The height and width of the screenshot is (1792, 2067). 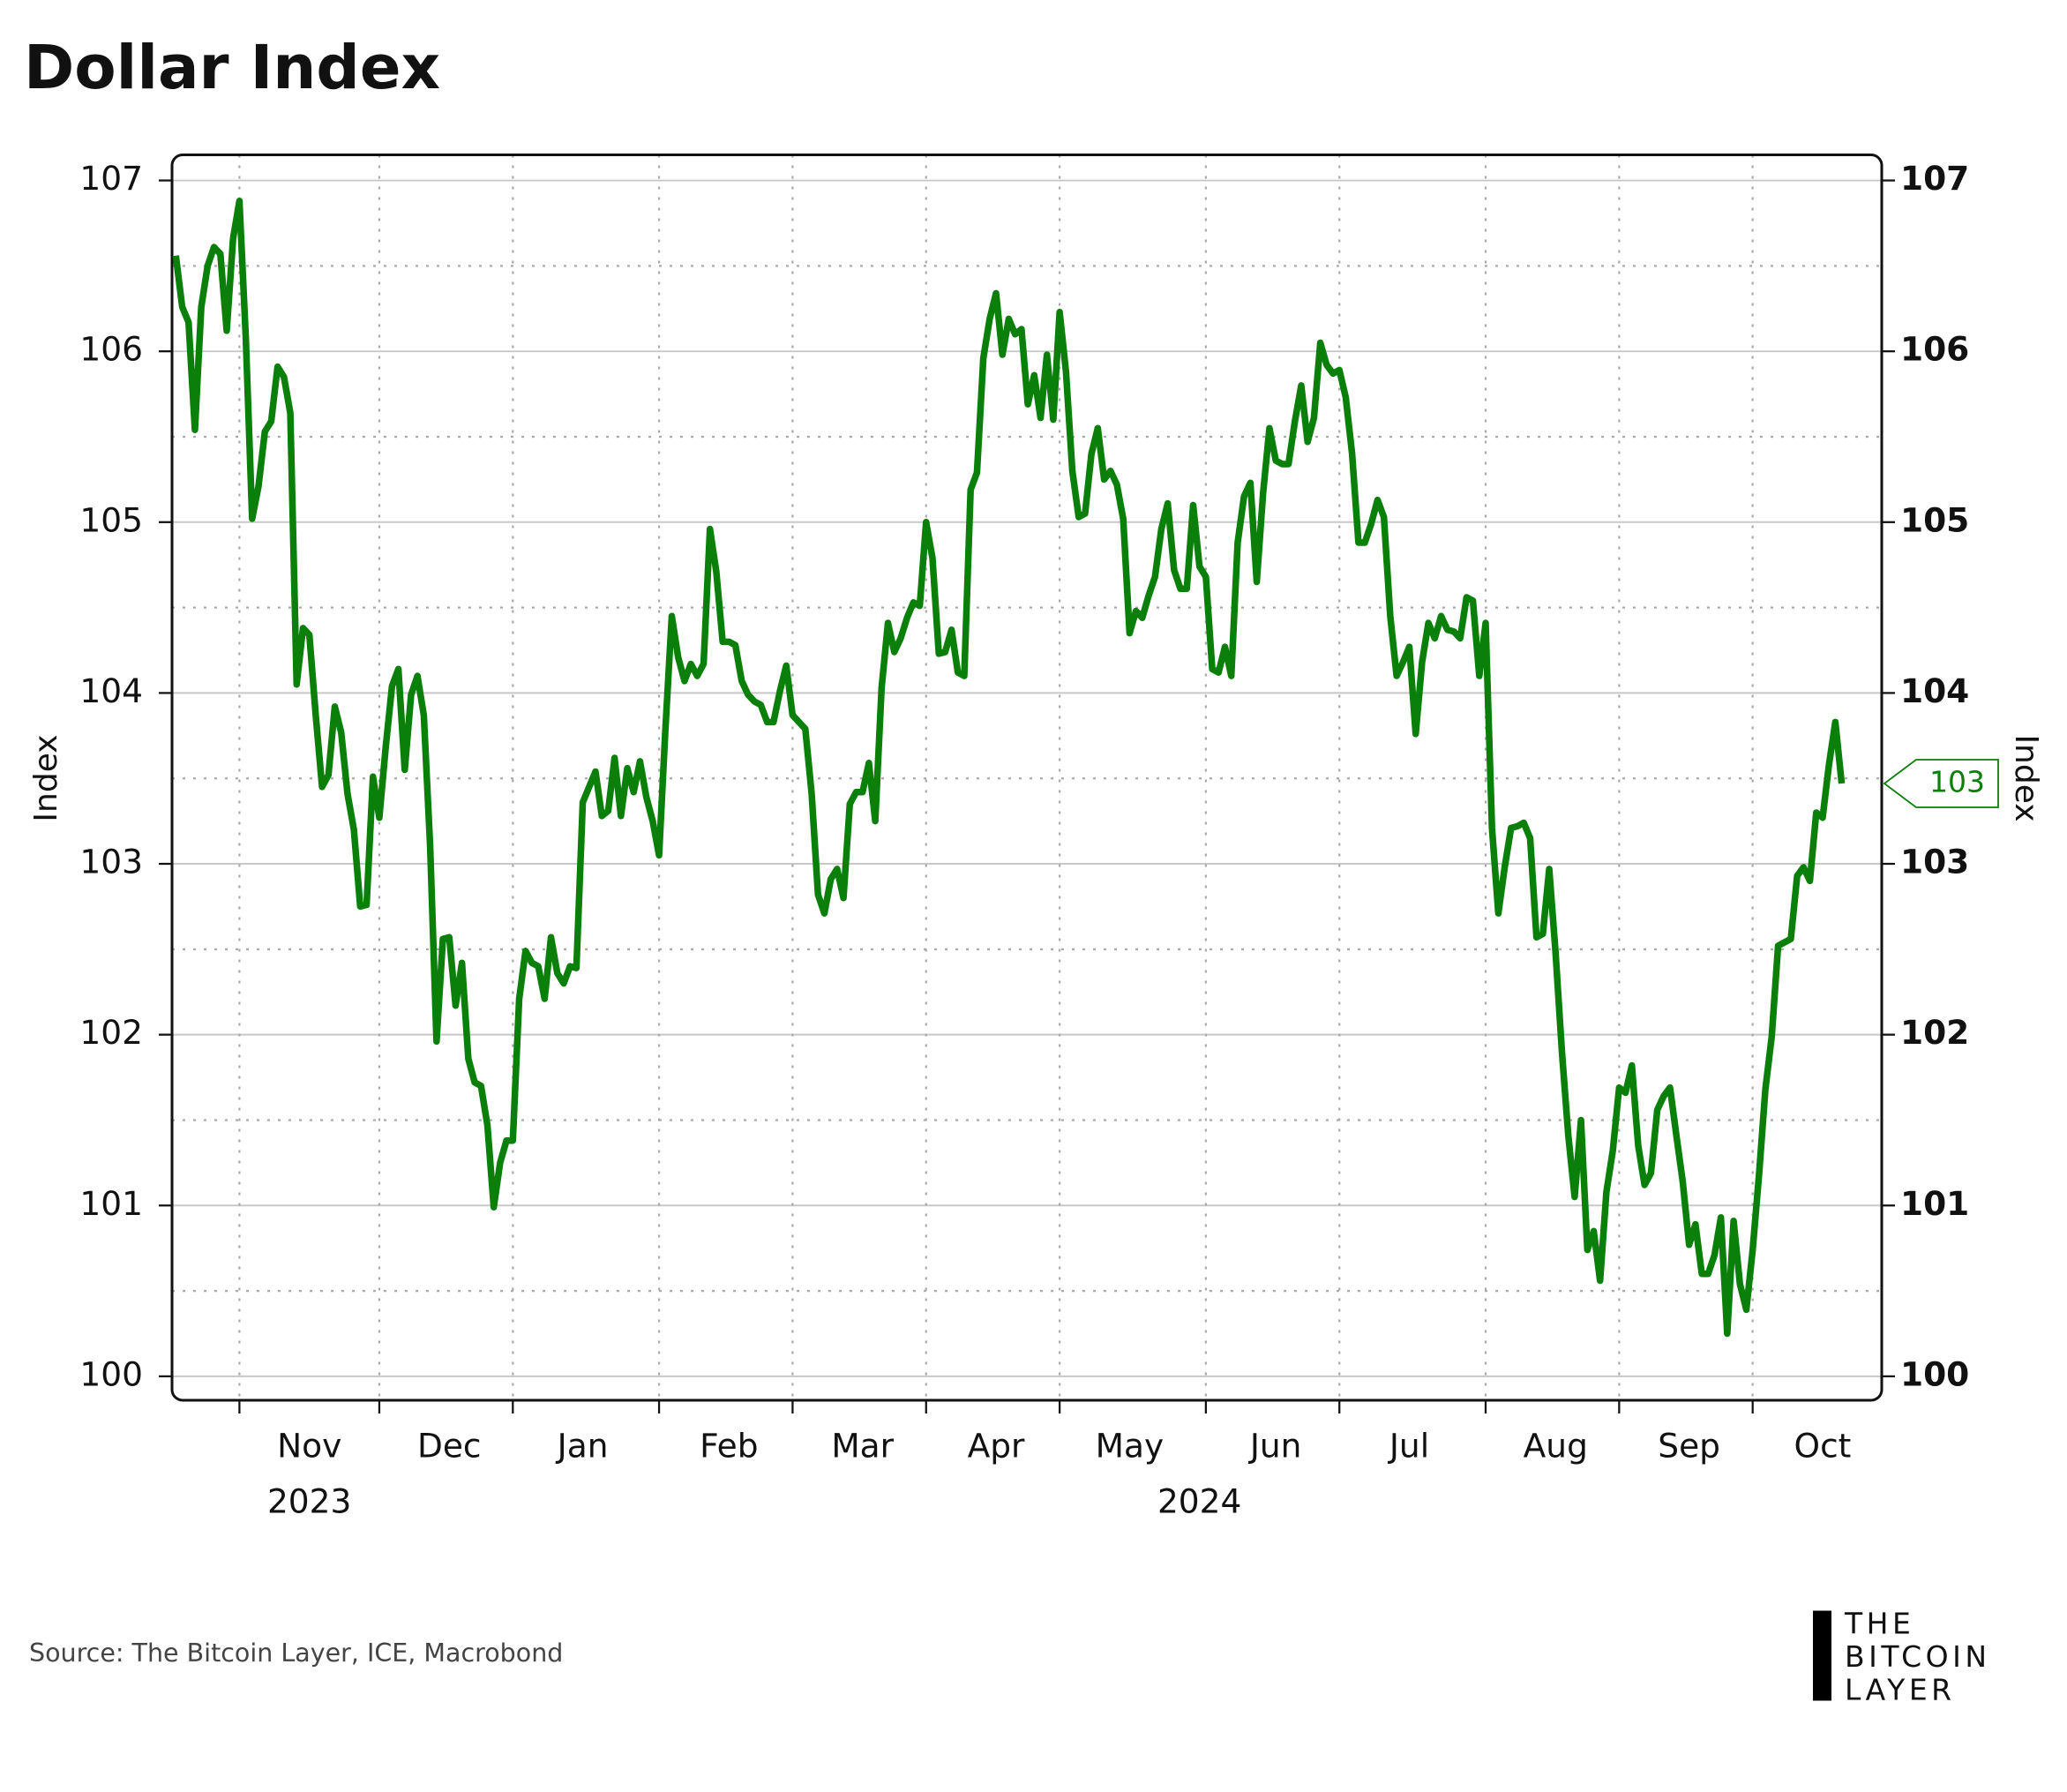 I want to click on y-tick-label: 101, so click(x=111, y=1203).